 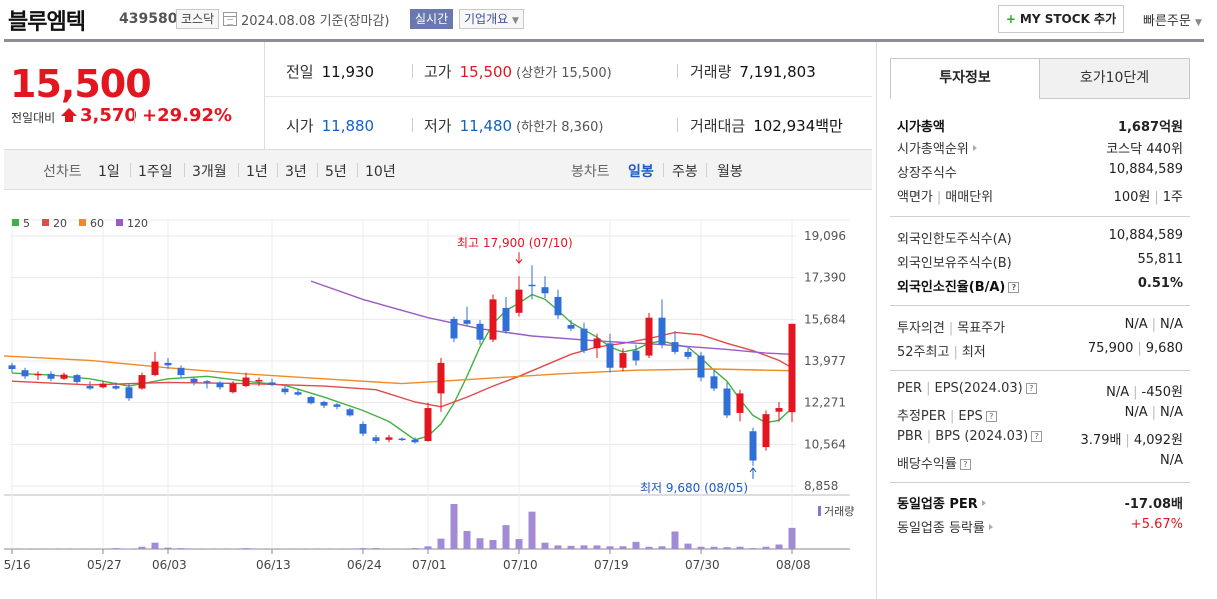 What do you see at coordinates (491, 19) in the screenshot?
I see `company-overview-dropdown: 기업개요 ▼` at bounding box center [491, 19].